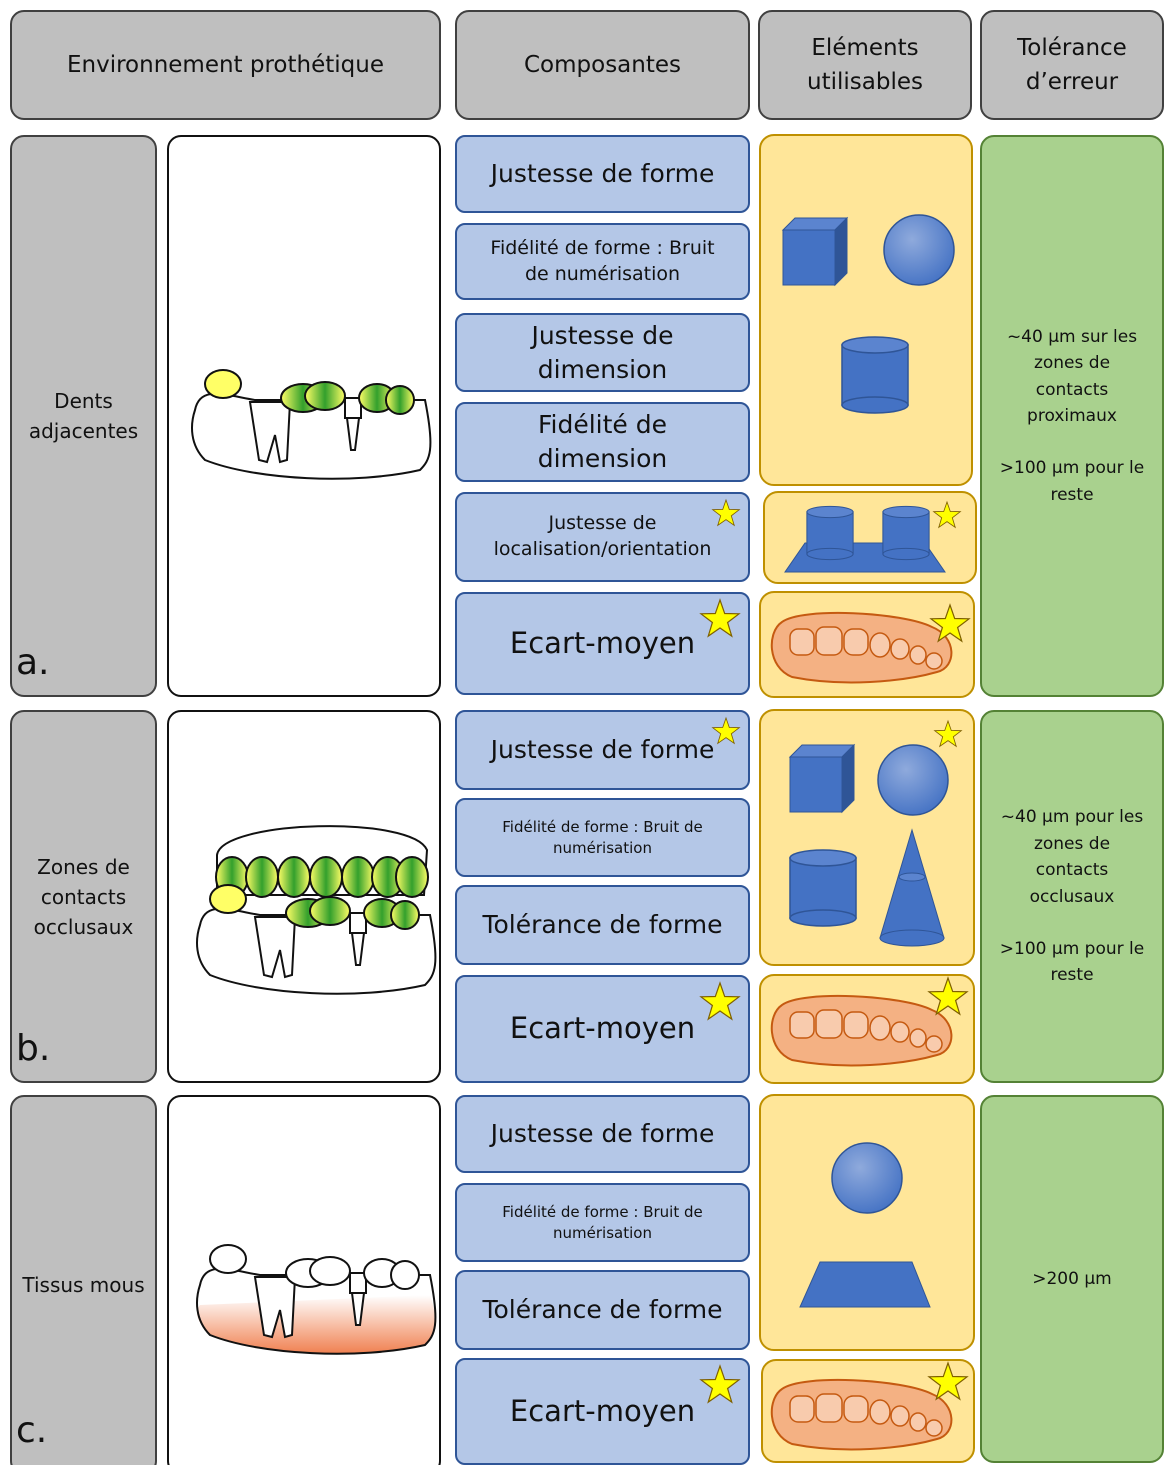 This screenshot has height=1465, width=1164. What do you see at coordinates (33, 662) in the screenshot?
I see `row-label: a.` at bounding box center [33, 662].